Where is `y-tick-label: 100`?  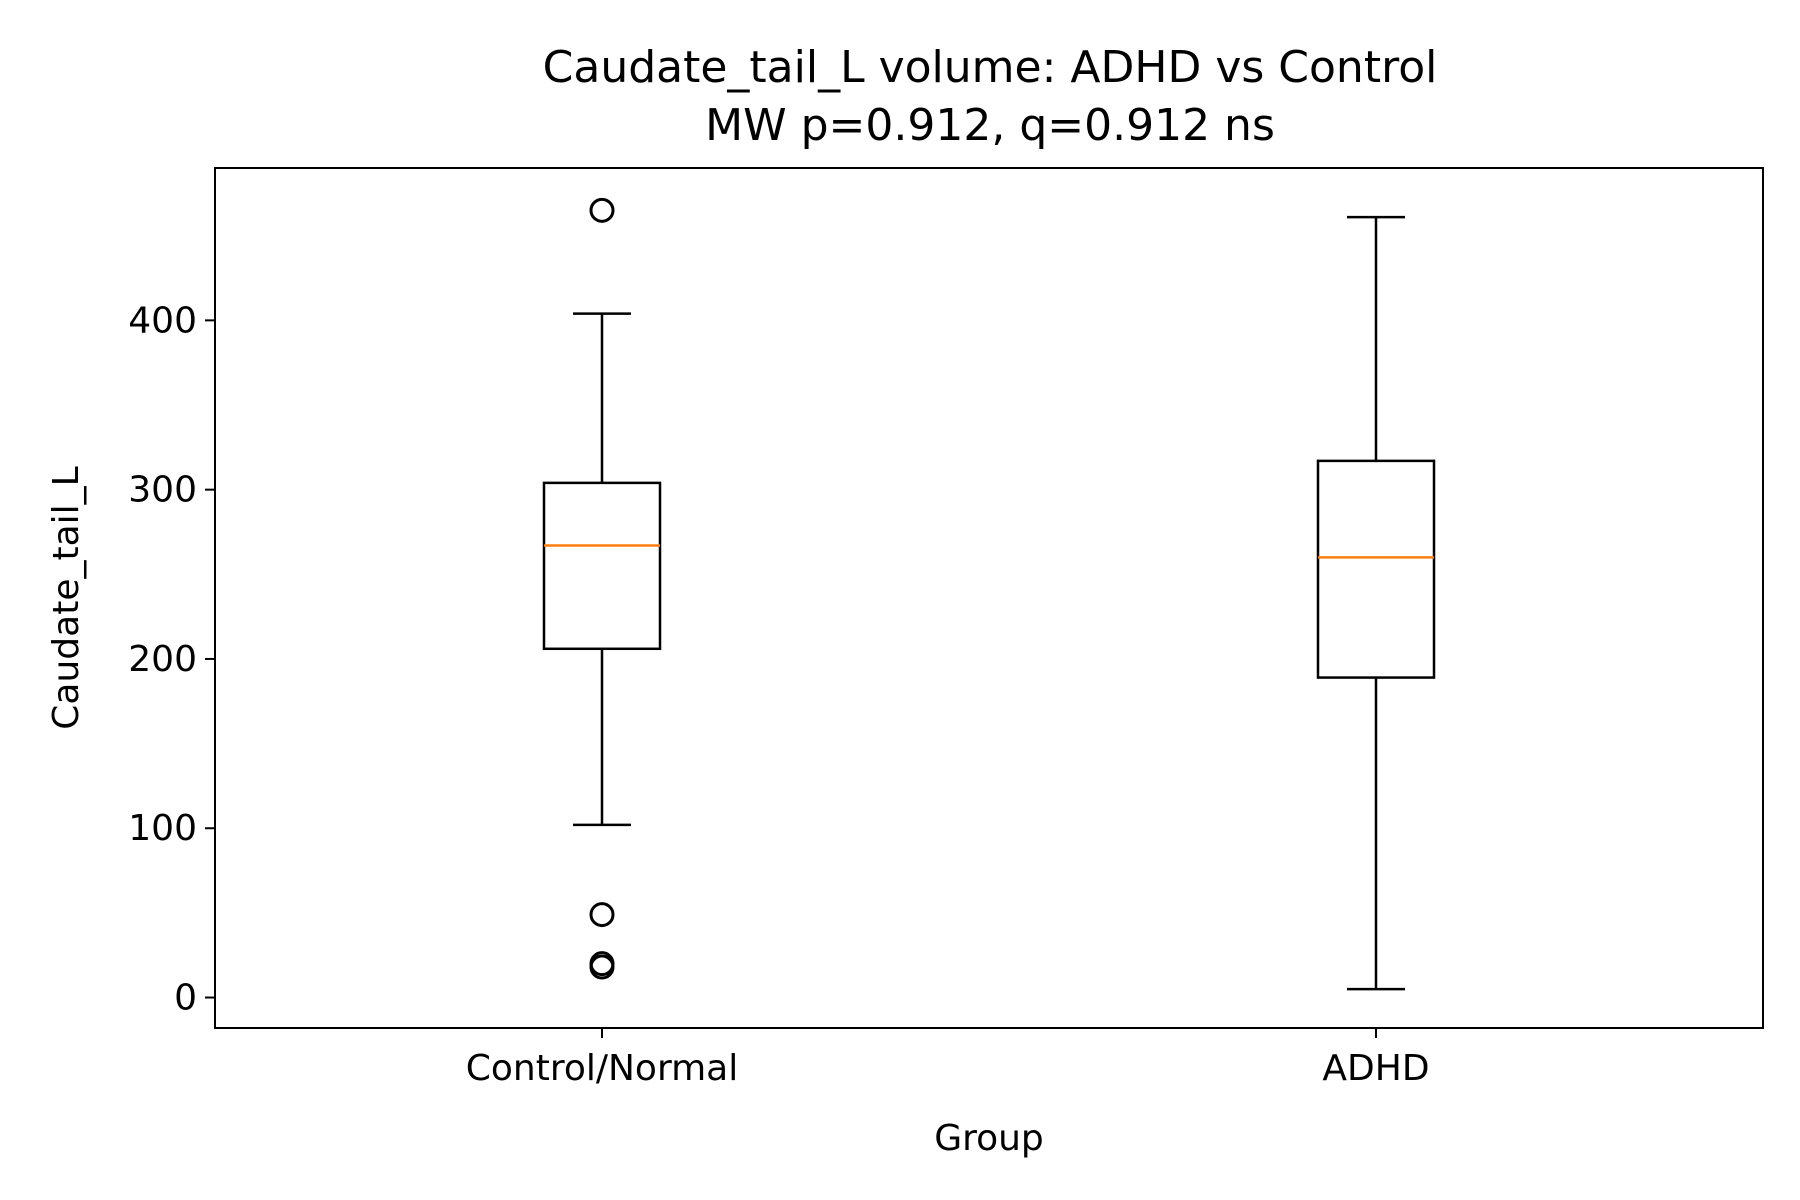
y-tick-label: 100 is located at coordinates (162, 828).